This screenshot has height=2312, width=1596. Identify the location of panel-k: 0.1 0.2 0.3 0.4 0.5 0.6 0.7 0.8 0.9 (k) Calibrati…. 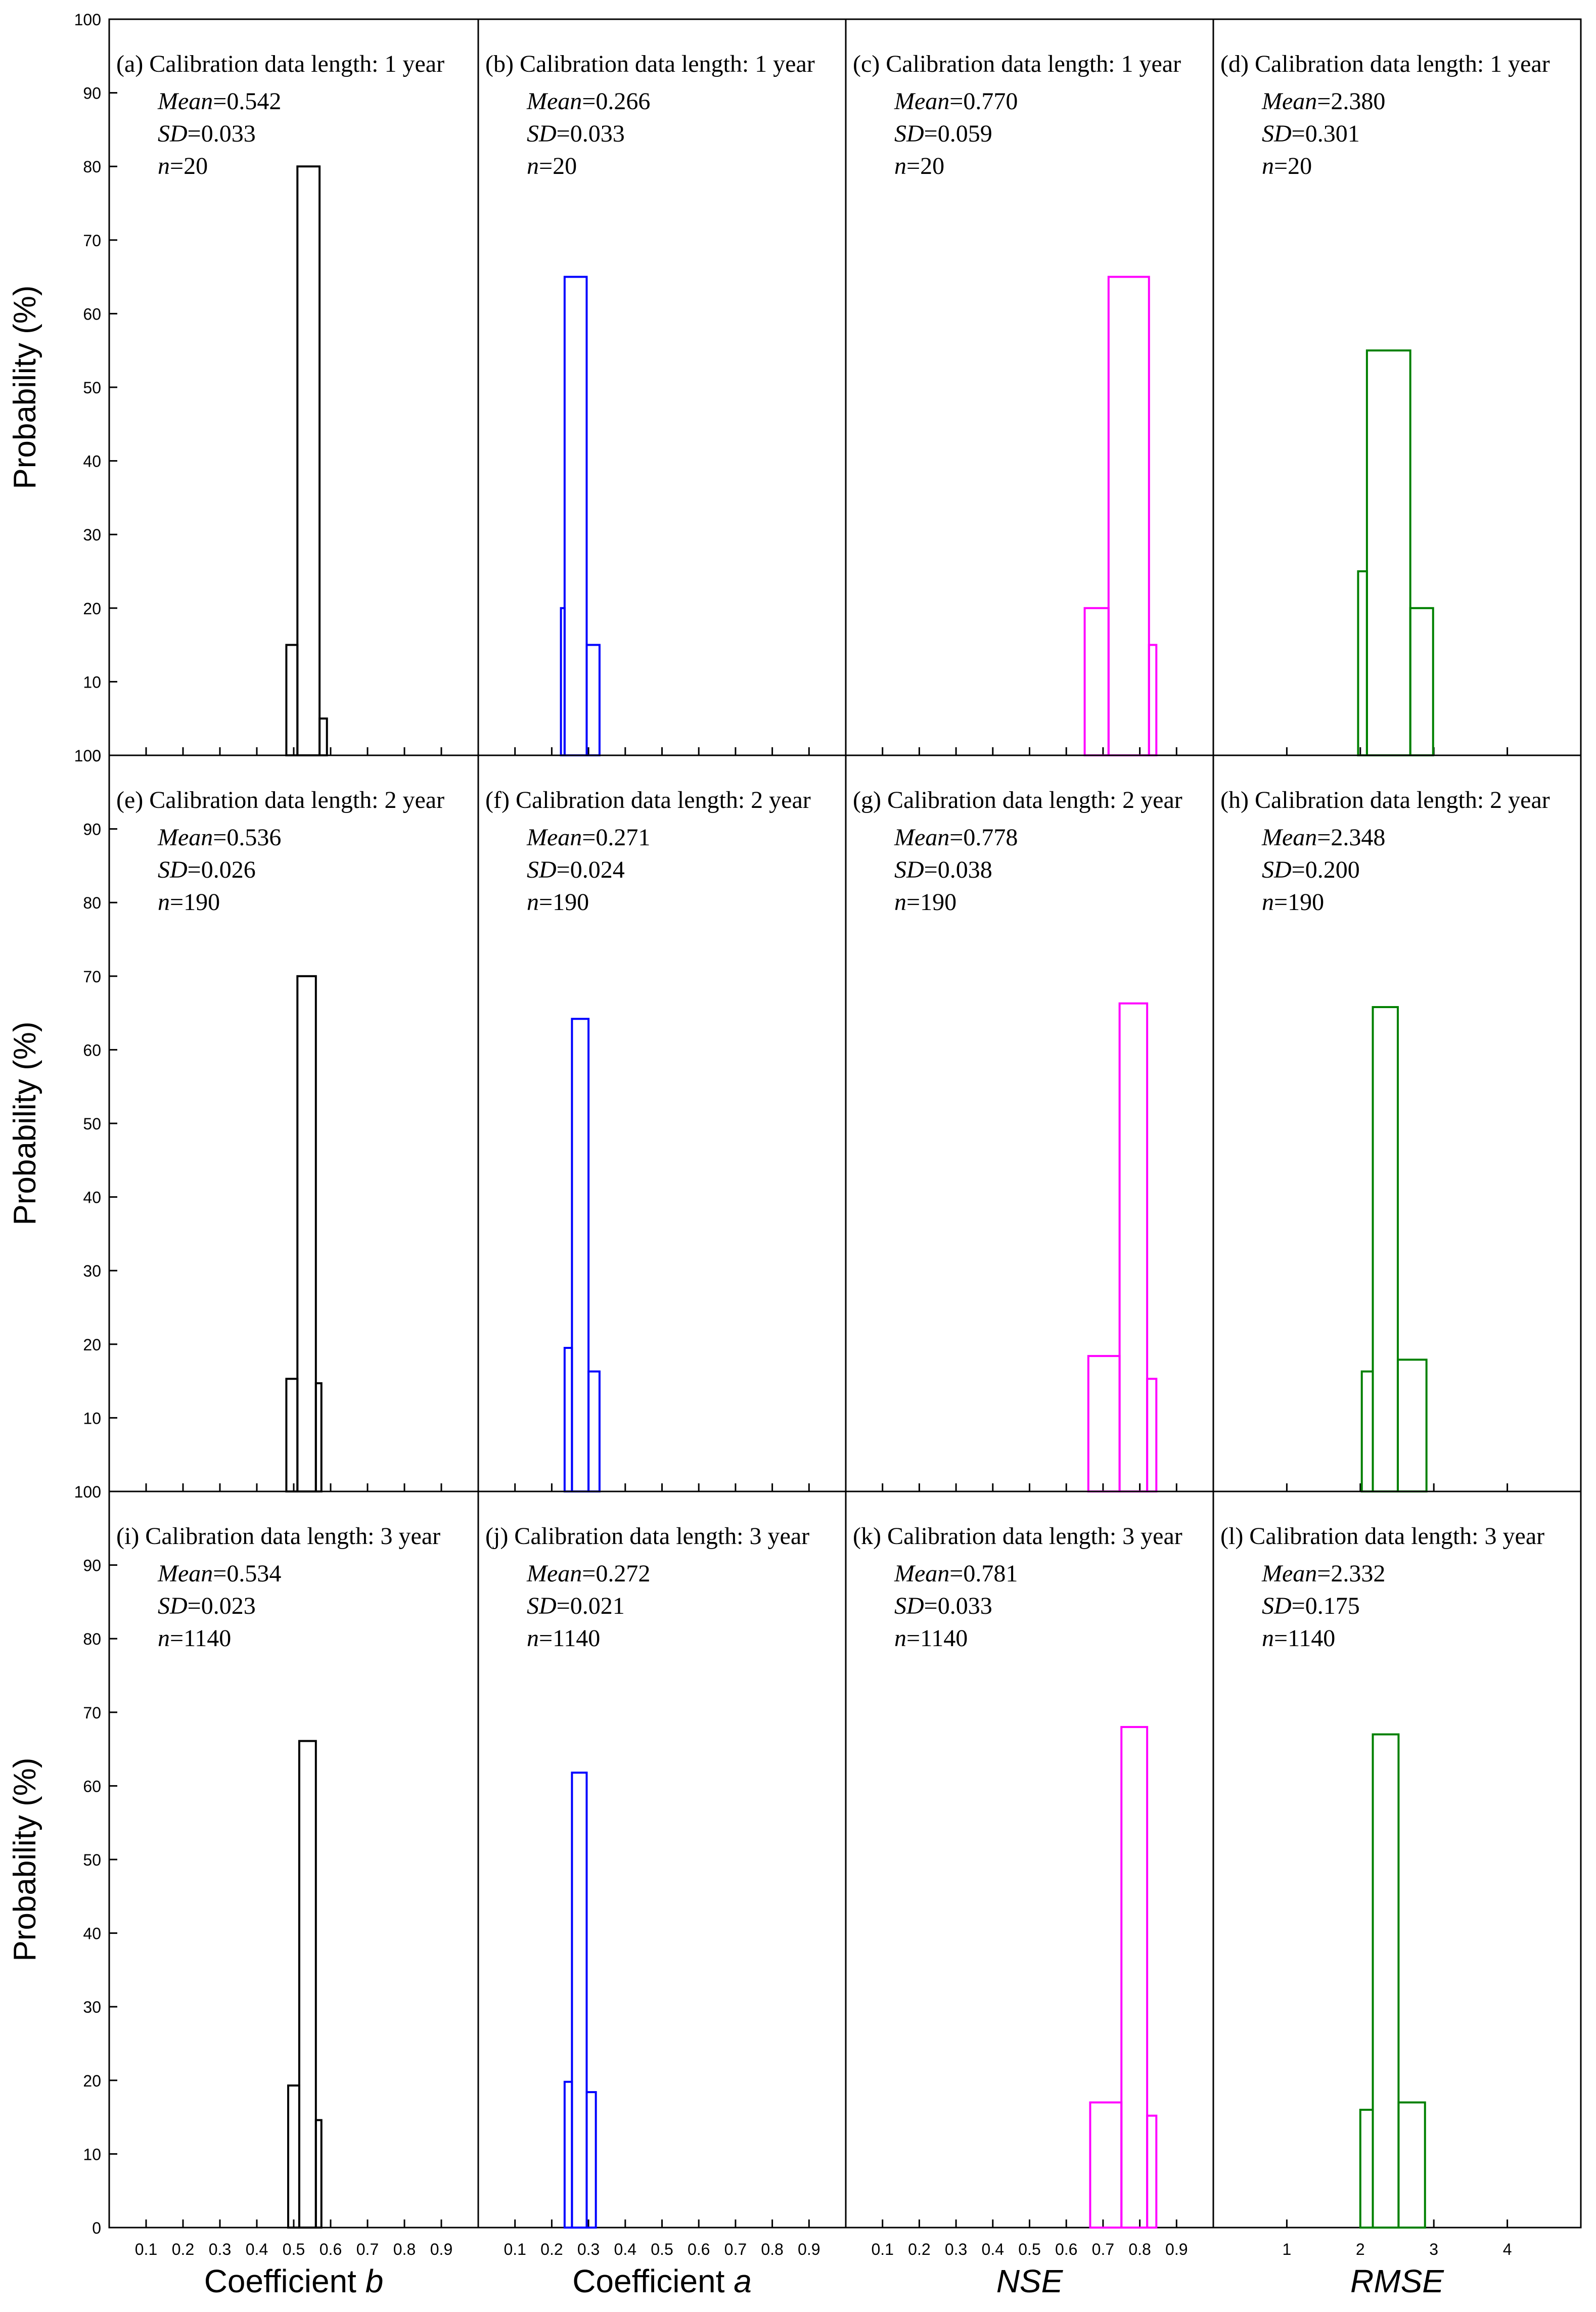
(1029, 1874).